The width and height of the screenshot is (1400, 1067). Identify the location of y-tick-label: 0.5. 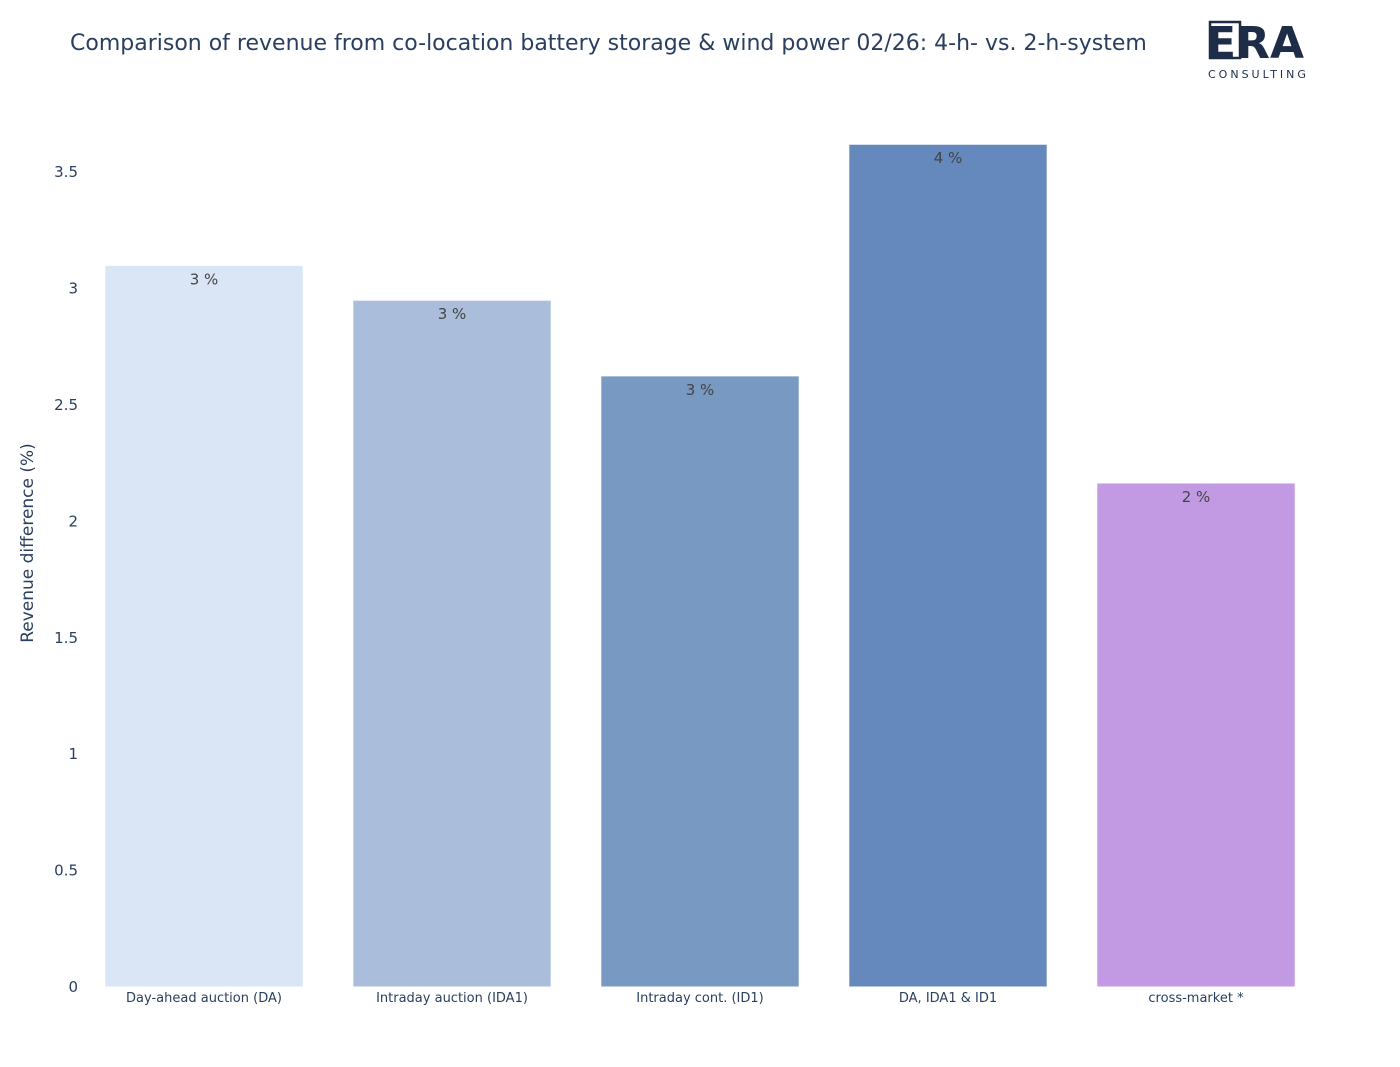
(66, 871).